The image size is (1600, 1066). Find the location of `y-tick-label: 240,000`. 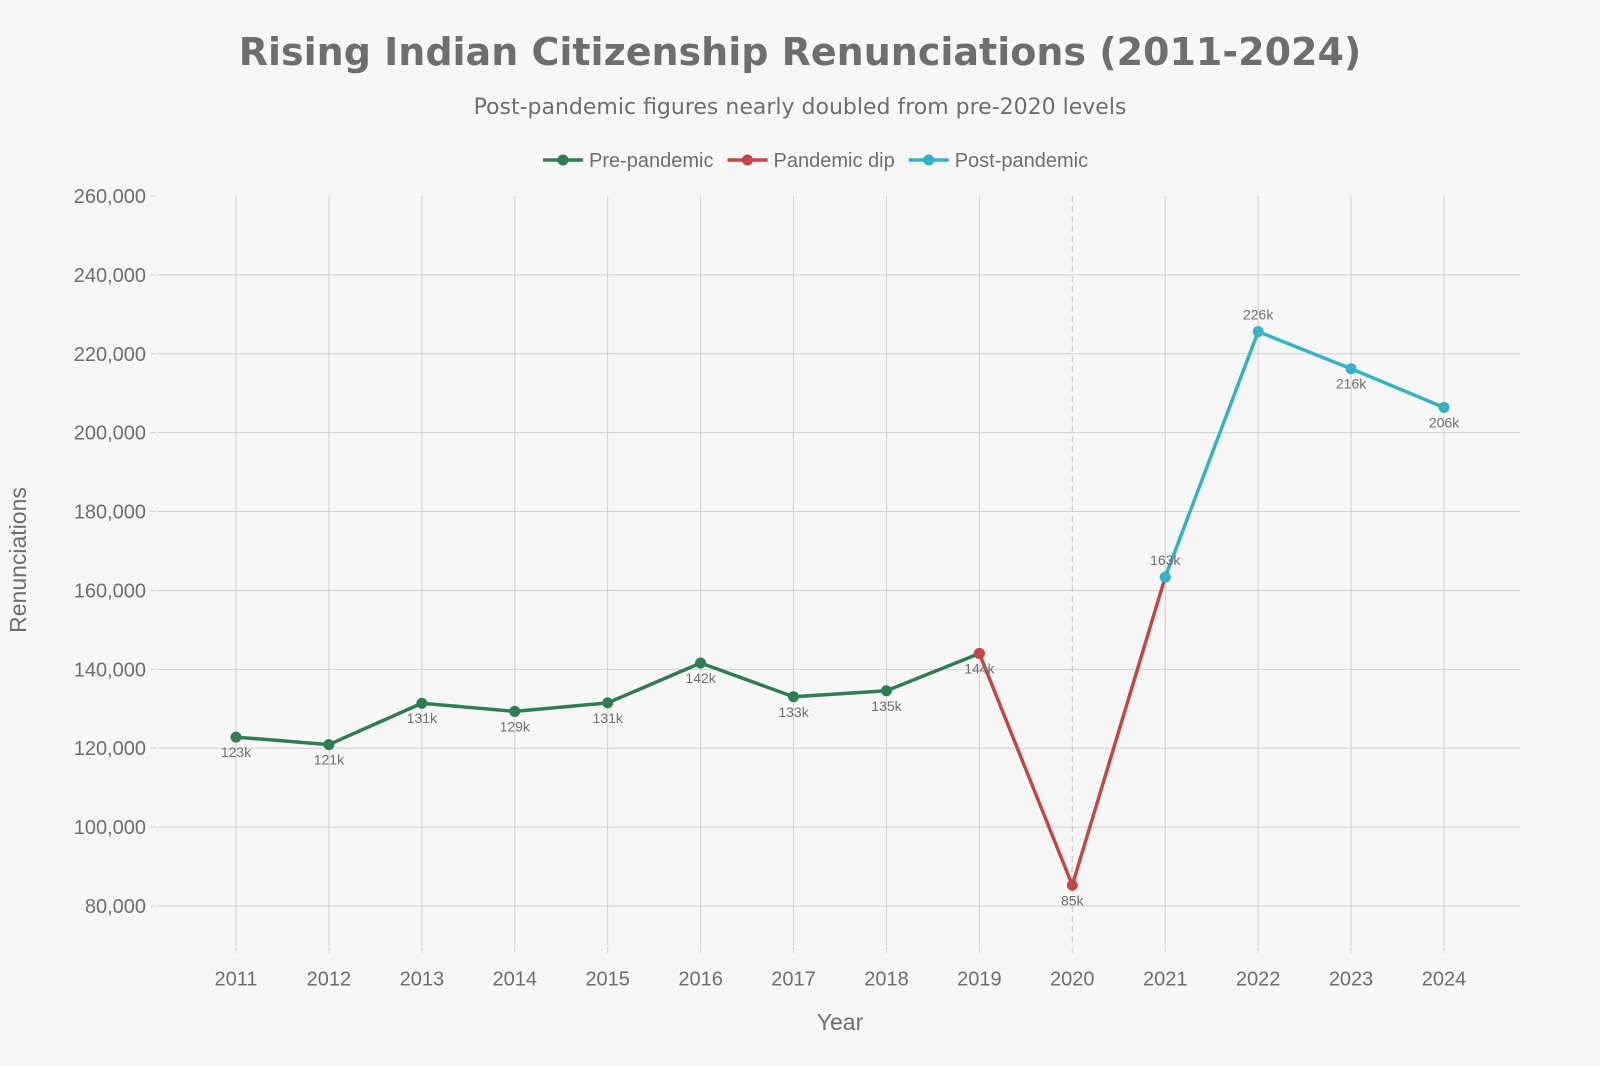

y-tick-label: 240,000 is located at coordinates (110, 276).